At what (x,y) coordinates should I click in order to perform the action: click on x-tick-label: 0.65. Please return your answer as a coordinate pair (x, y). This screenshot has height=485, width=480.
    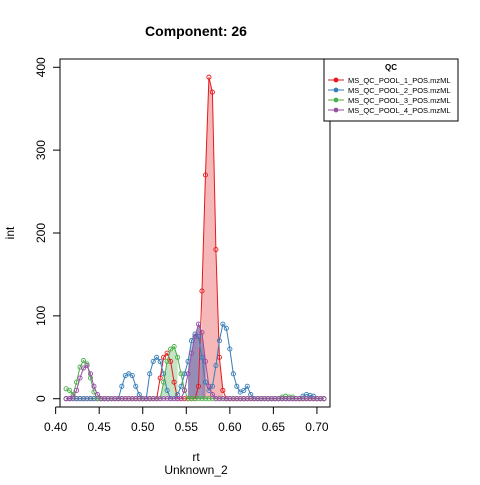
    Looking at the image, I should click on (274, 427).